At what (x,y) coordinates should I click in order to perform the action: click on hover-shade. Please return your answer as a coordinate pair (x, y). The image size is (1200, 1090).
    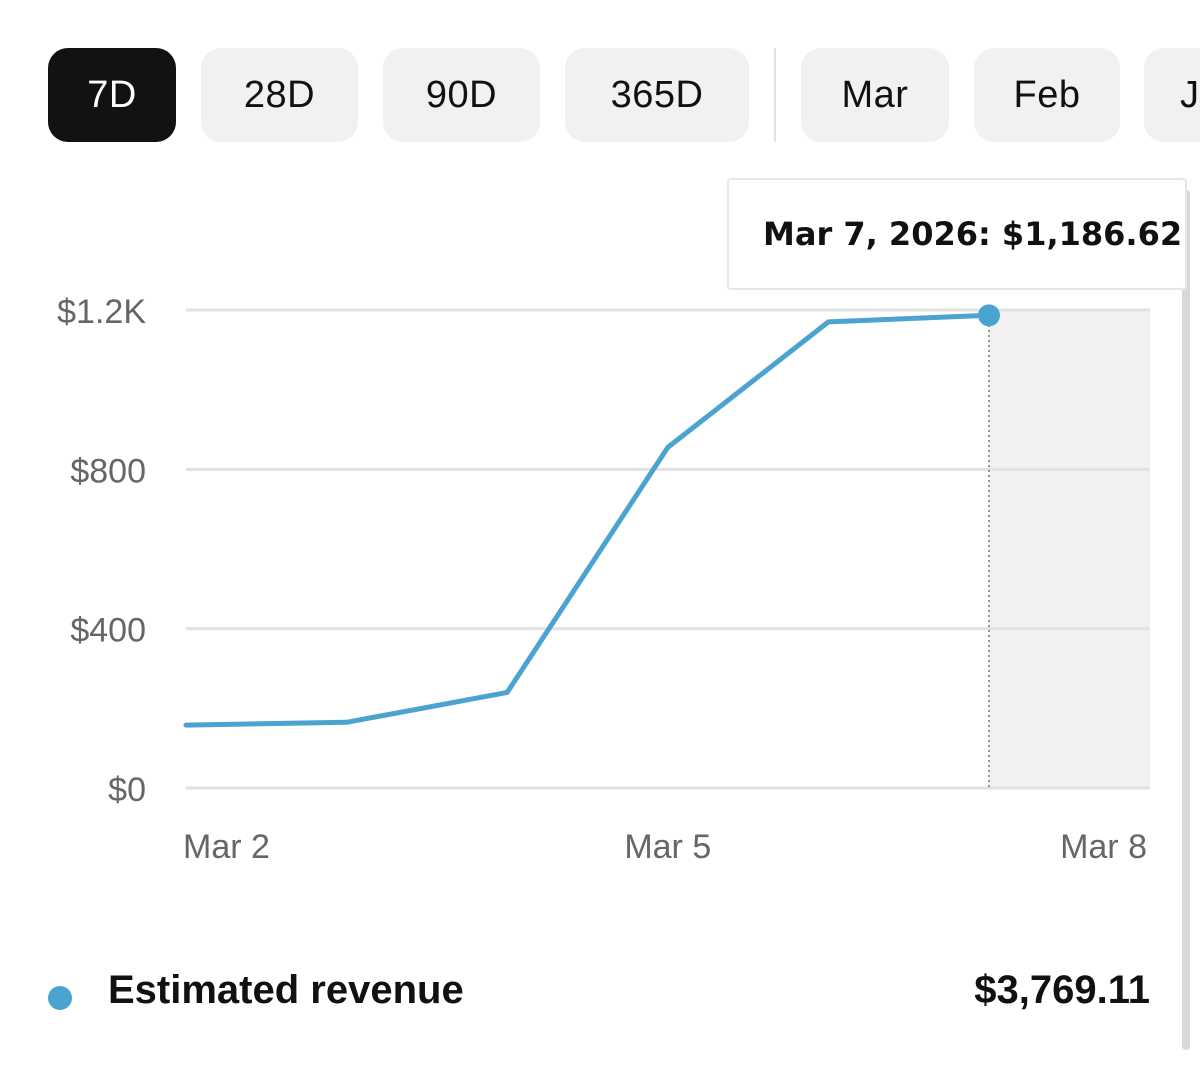
    Looking at the image, I should click on (1069, 549).